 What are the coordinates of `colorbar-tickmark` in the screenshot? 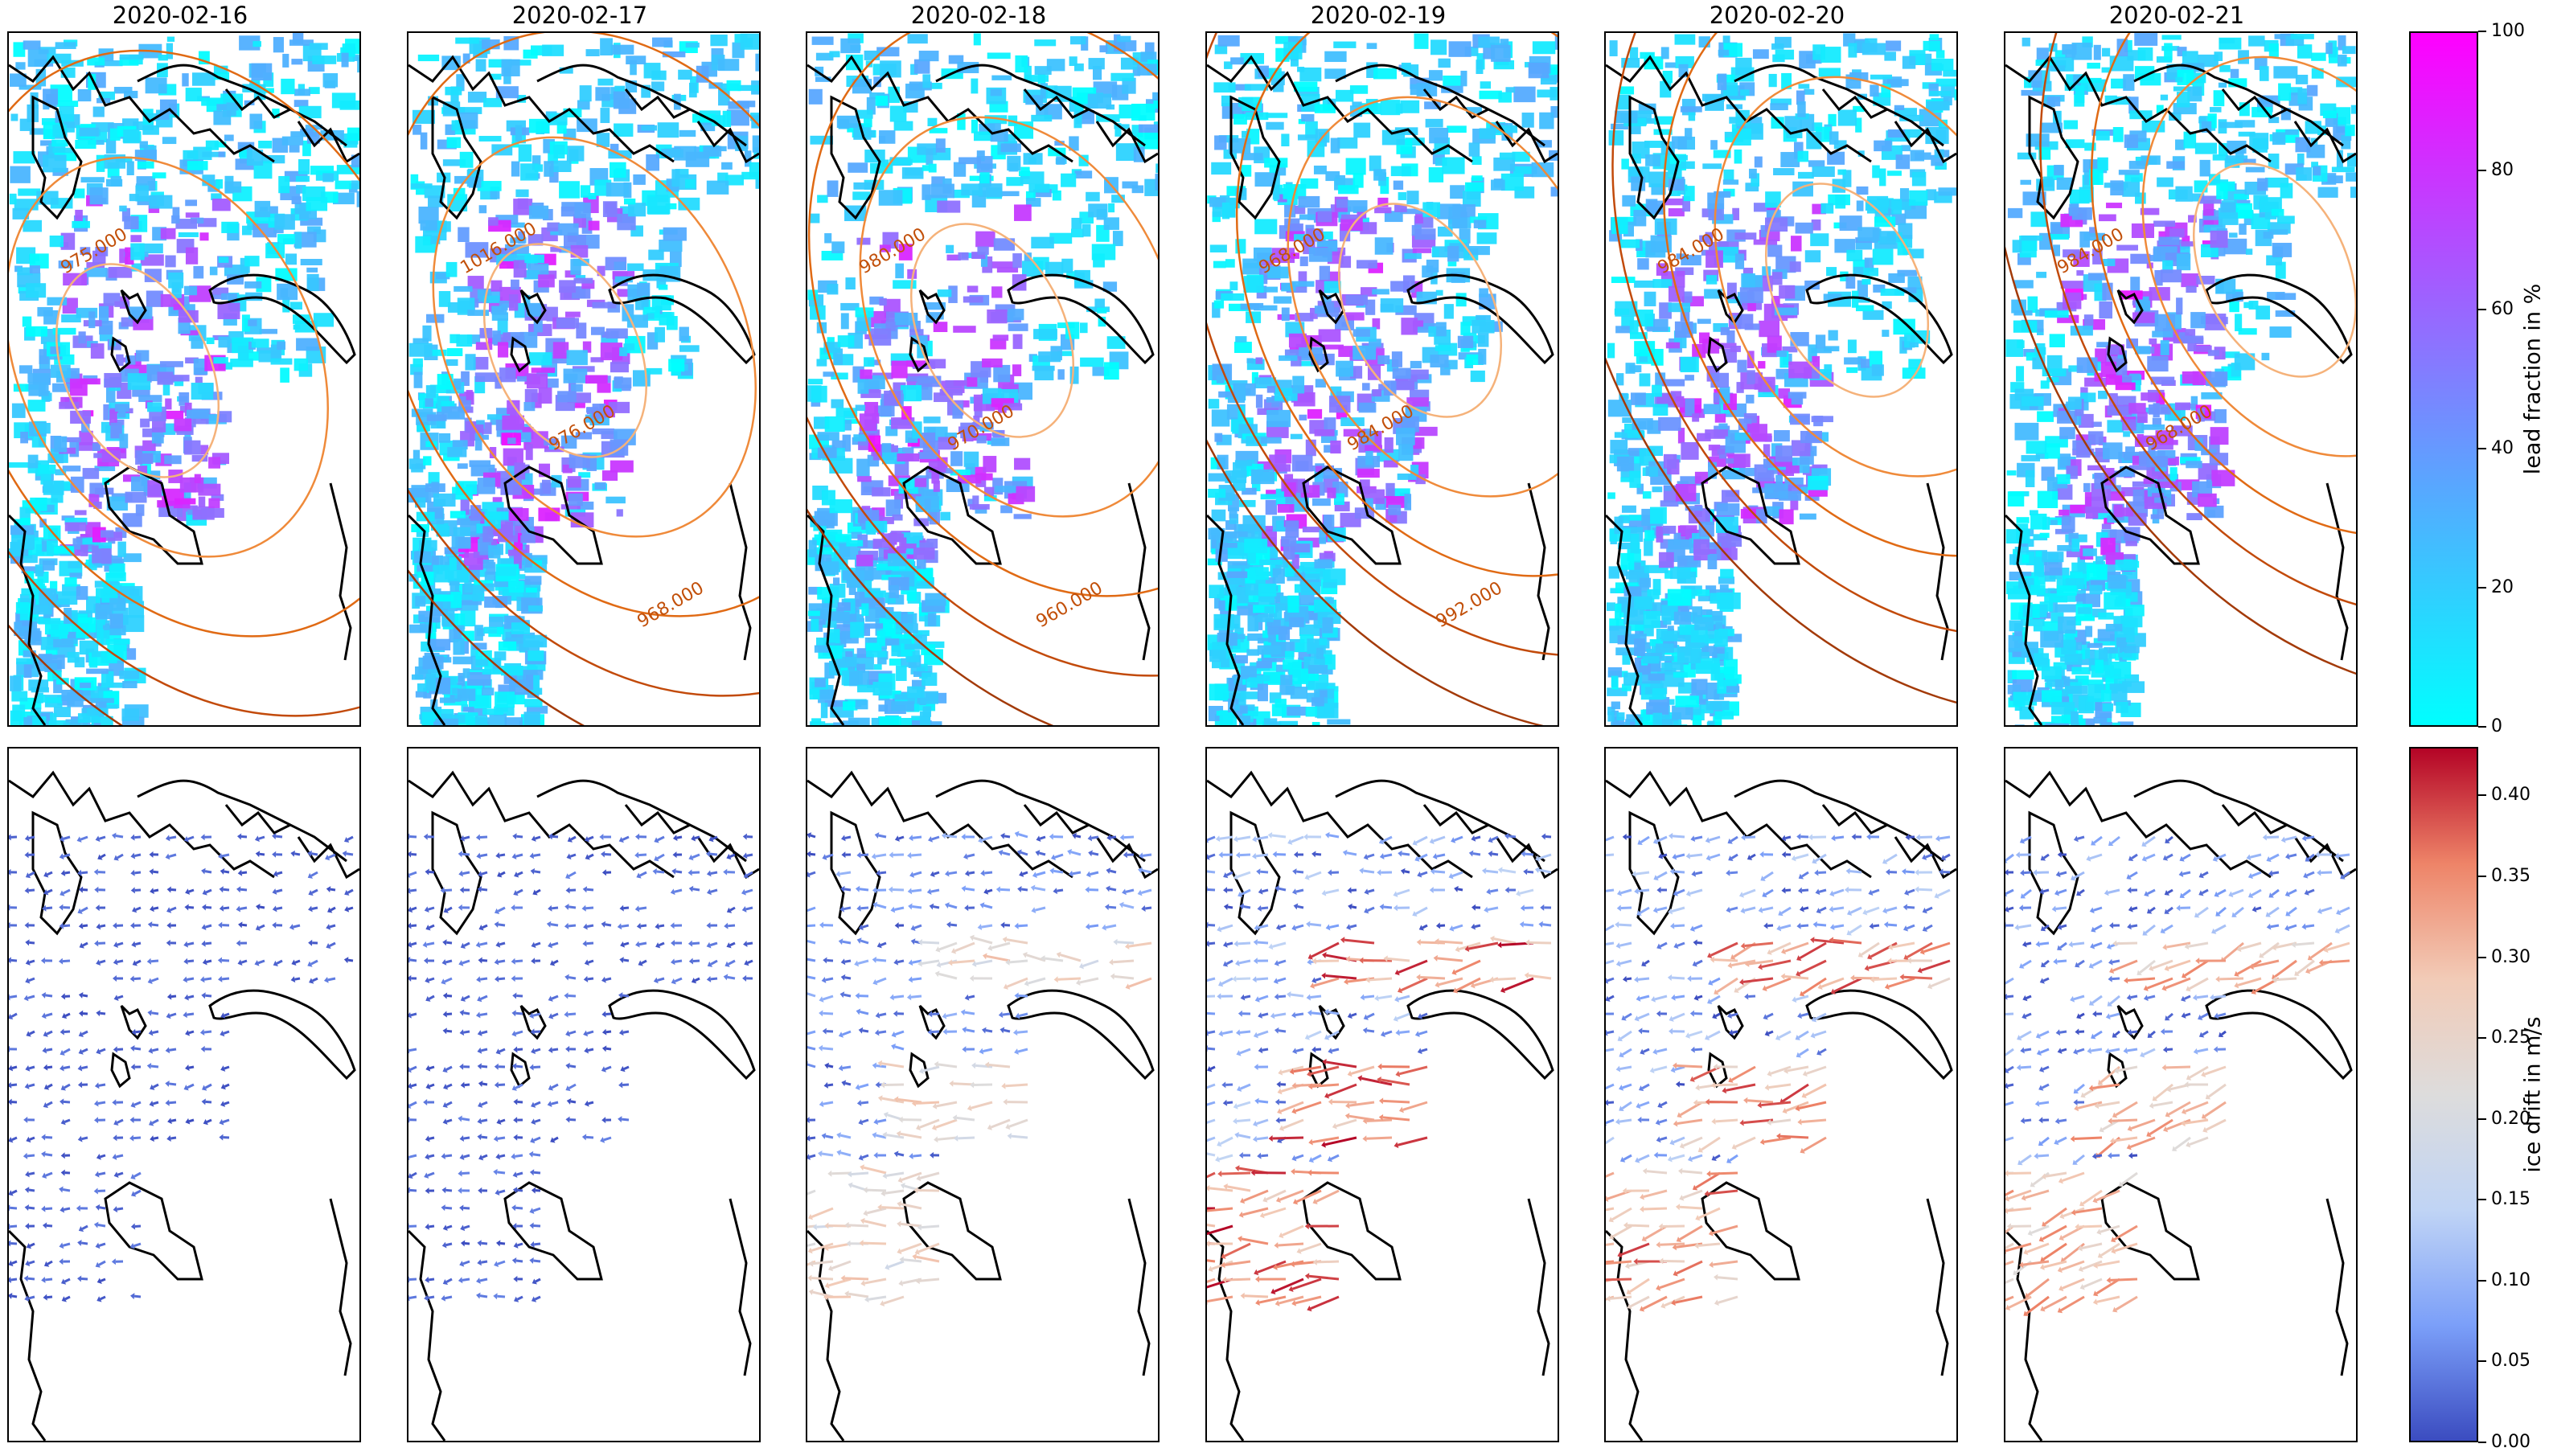 It's located at (2482, 1200).